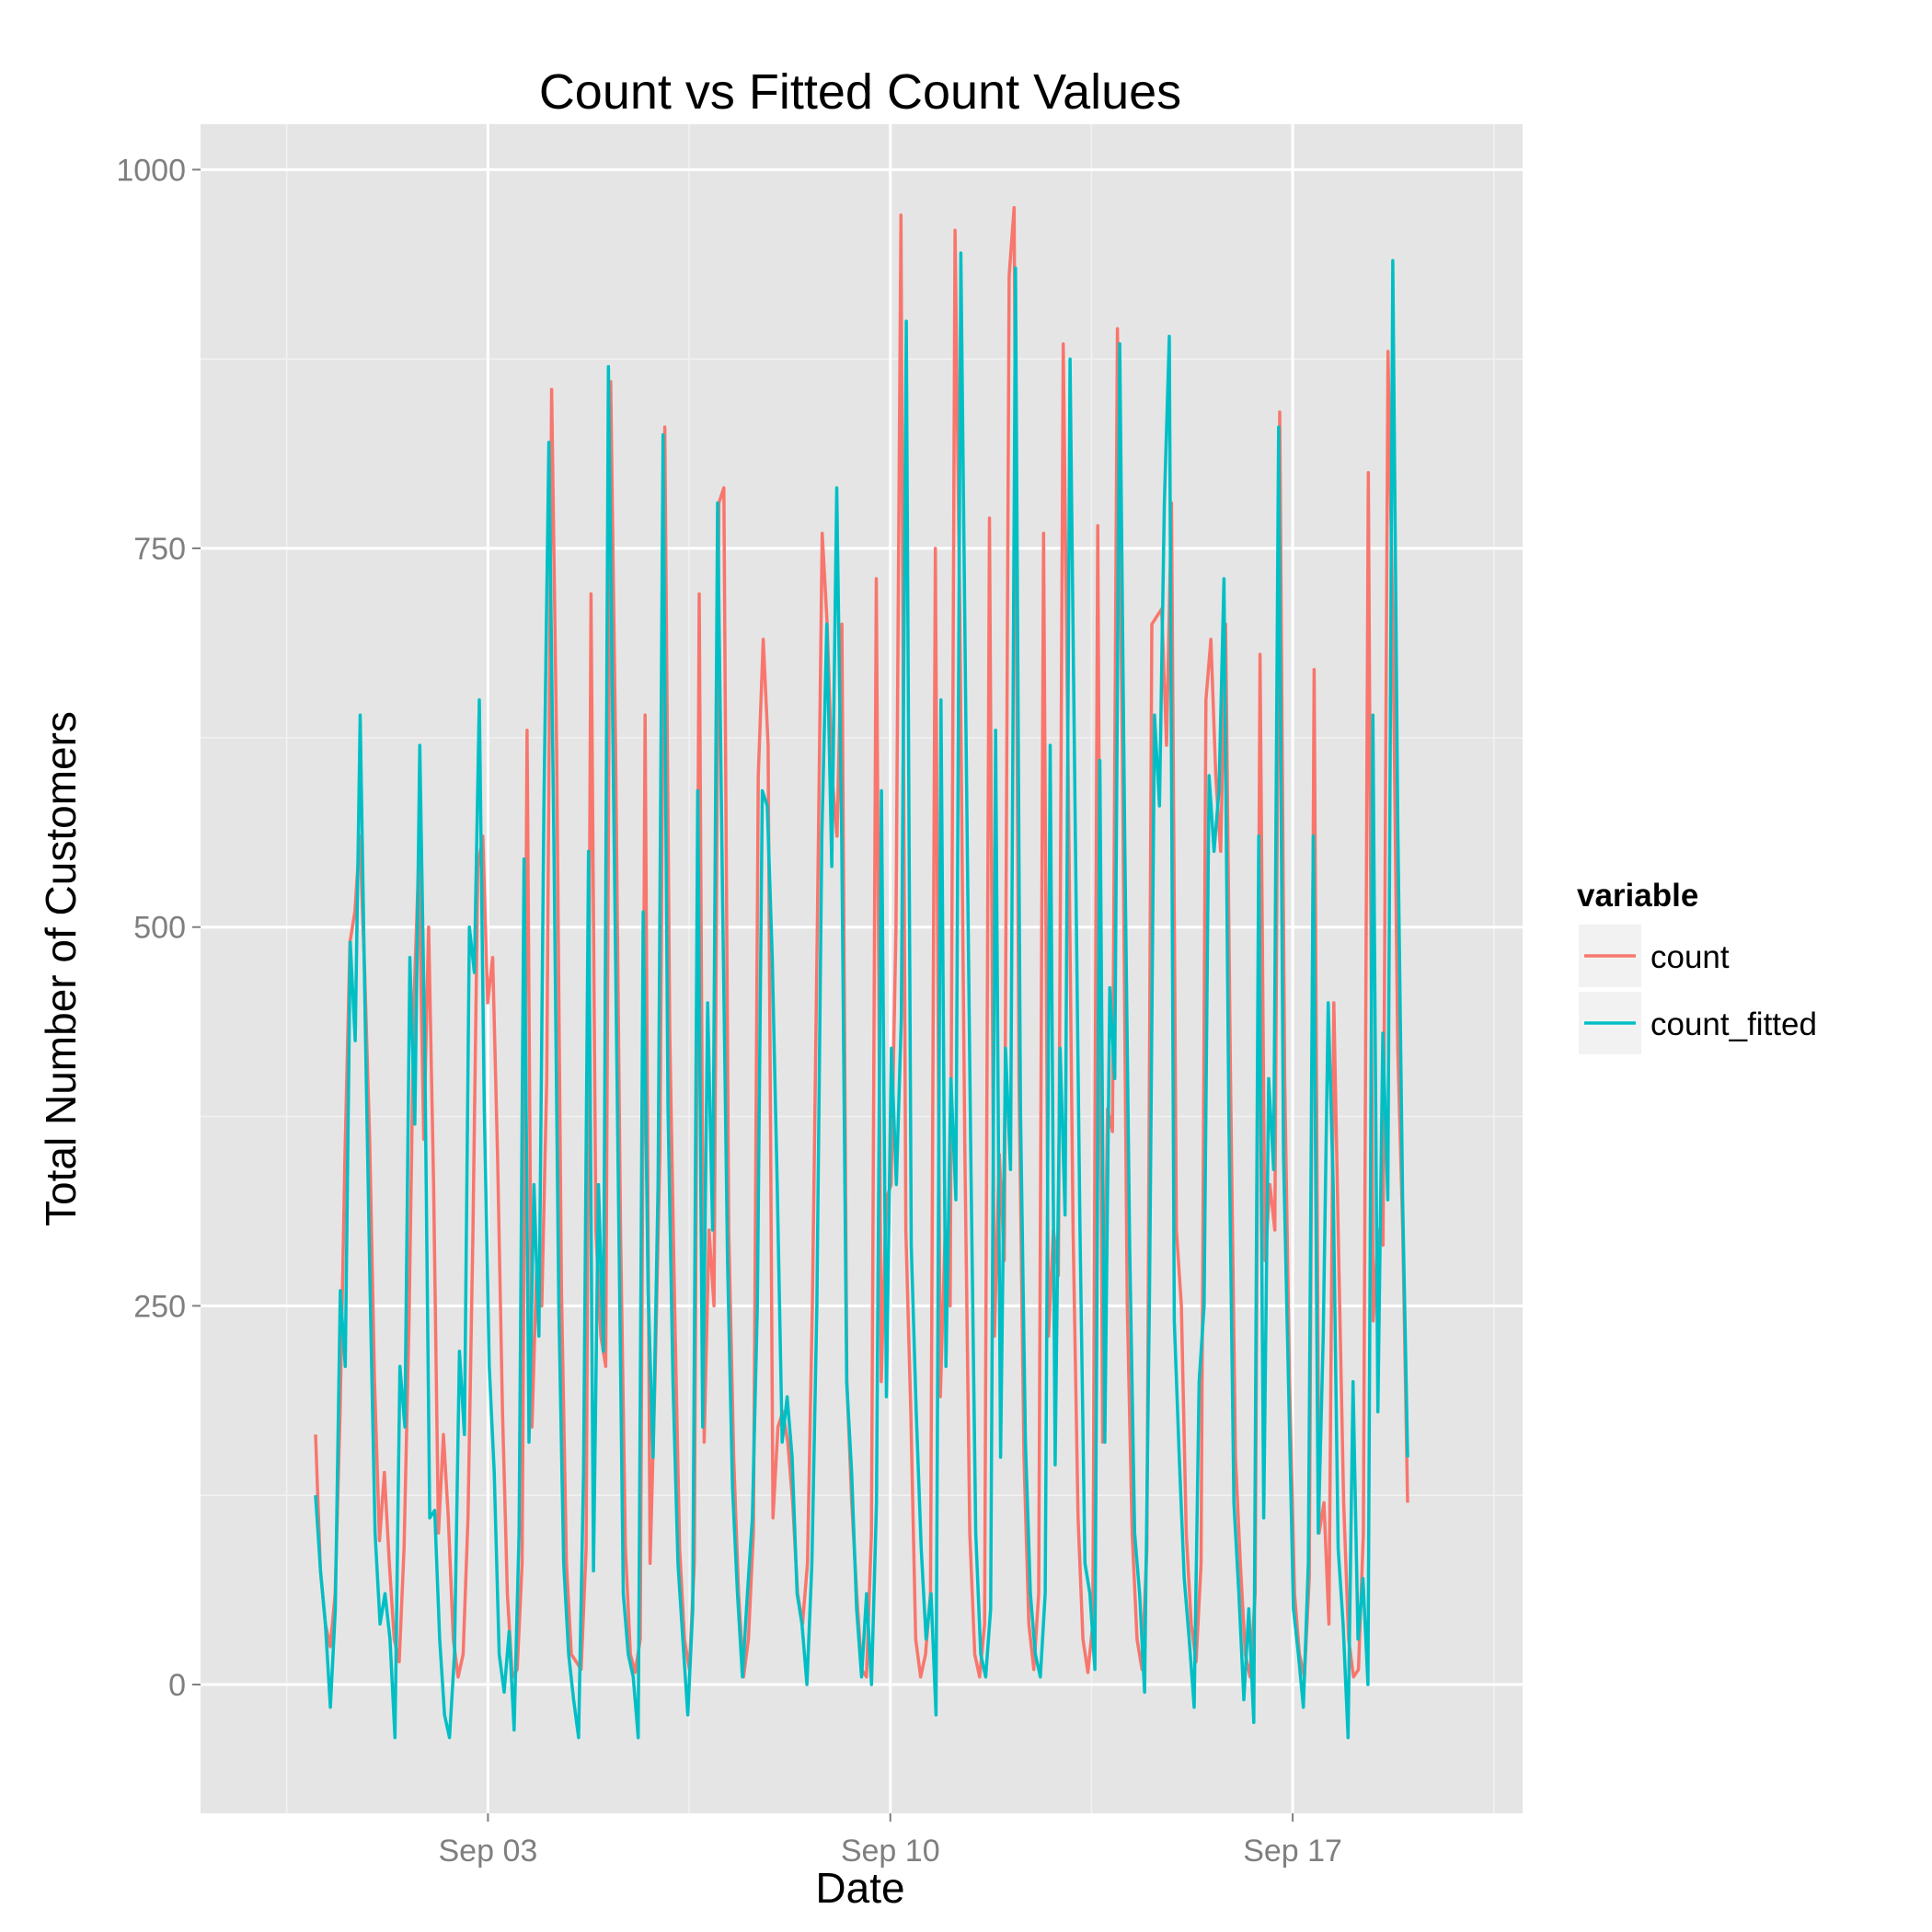  I want to click on legend-title: variable, so click(1637, 896).